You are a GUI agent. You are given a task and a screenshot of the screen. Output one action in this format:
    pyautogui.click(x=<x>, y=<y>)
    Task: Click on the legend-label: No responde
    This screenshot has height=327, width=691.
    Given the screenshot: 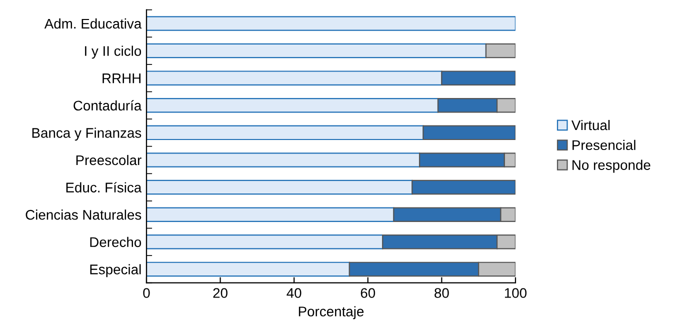 What is the action you would take?
    pyautogui.click(x=611, y=166)
    